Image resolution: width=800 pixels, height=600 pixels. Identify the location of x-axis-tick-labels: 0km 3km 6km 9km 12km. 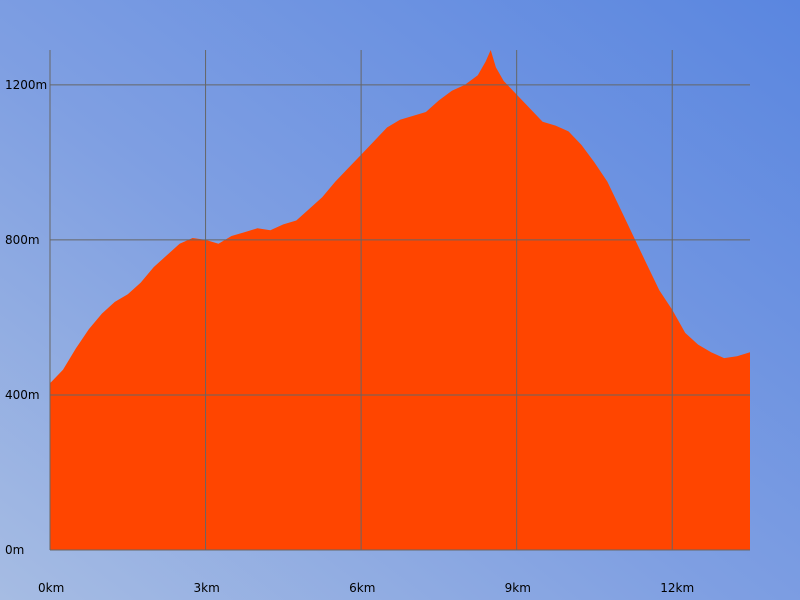
(366, 588).